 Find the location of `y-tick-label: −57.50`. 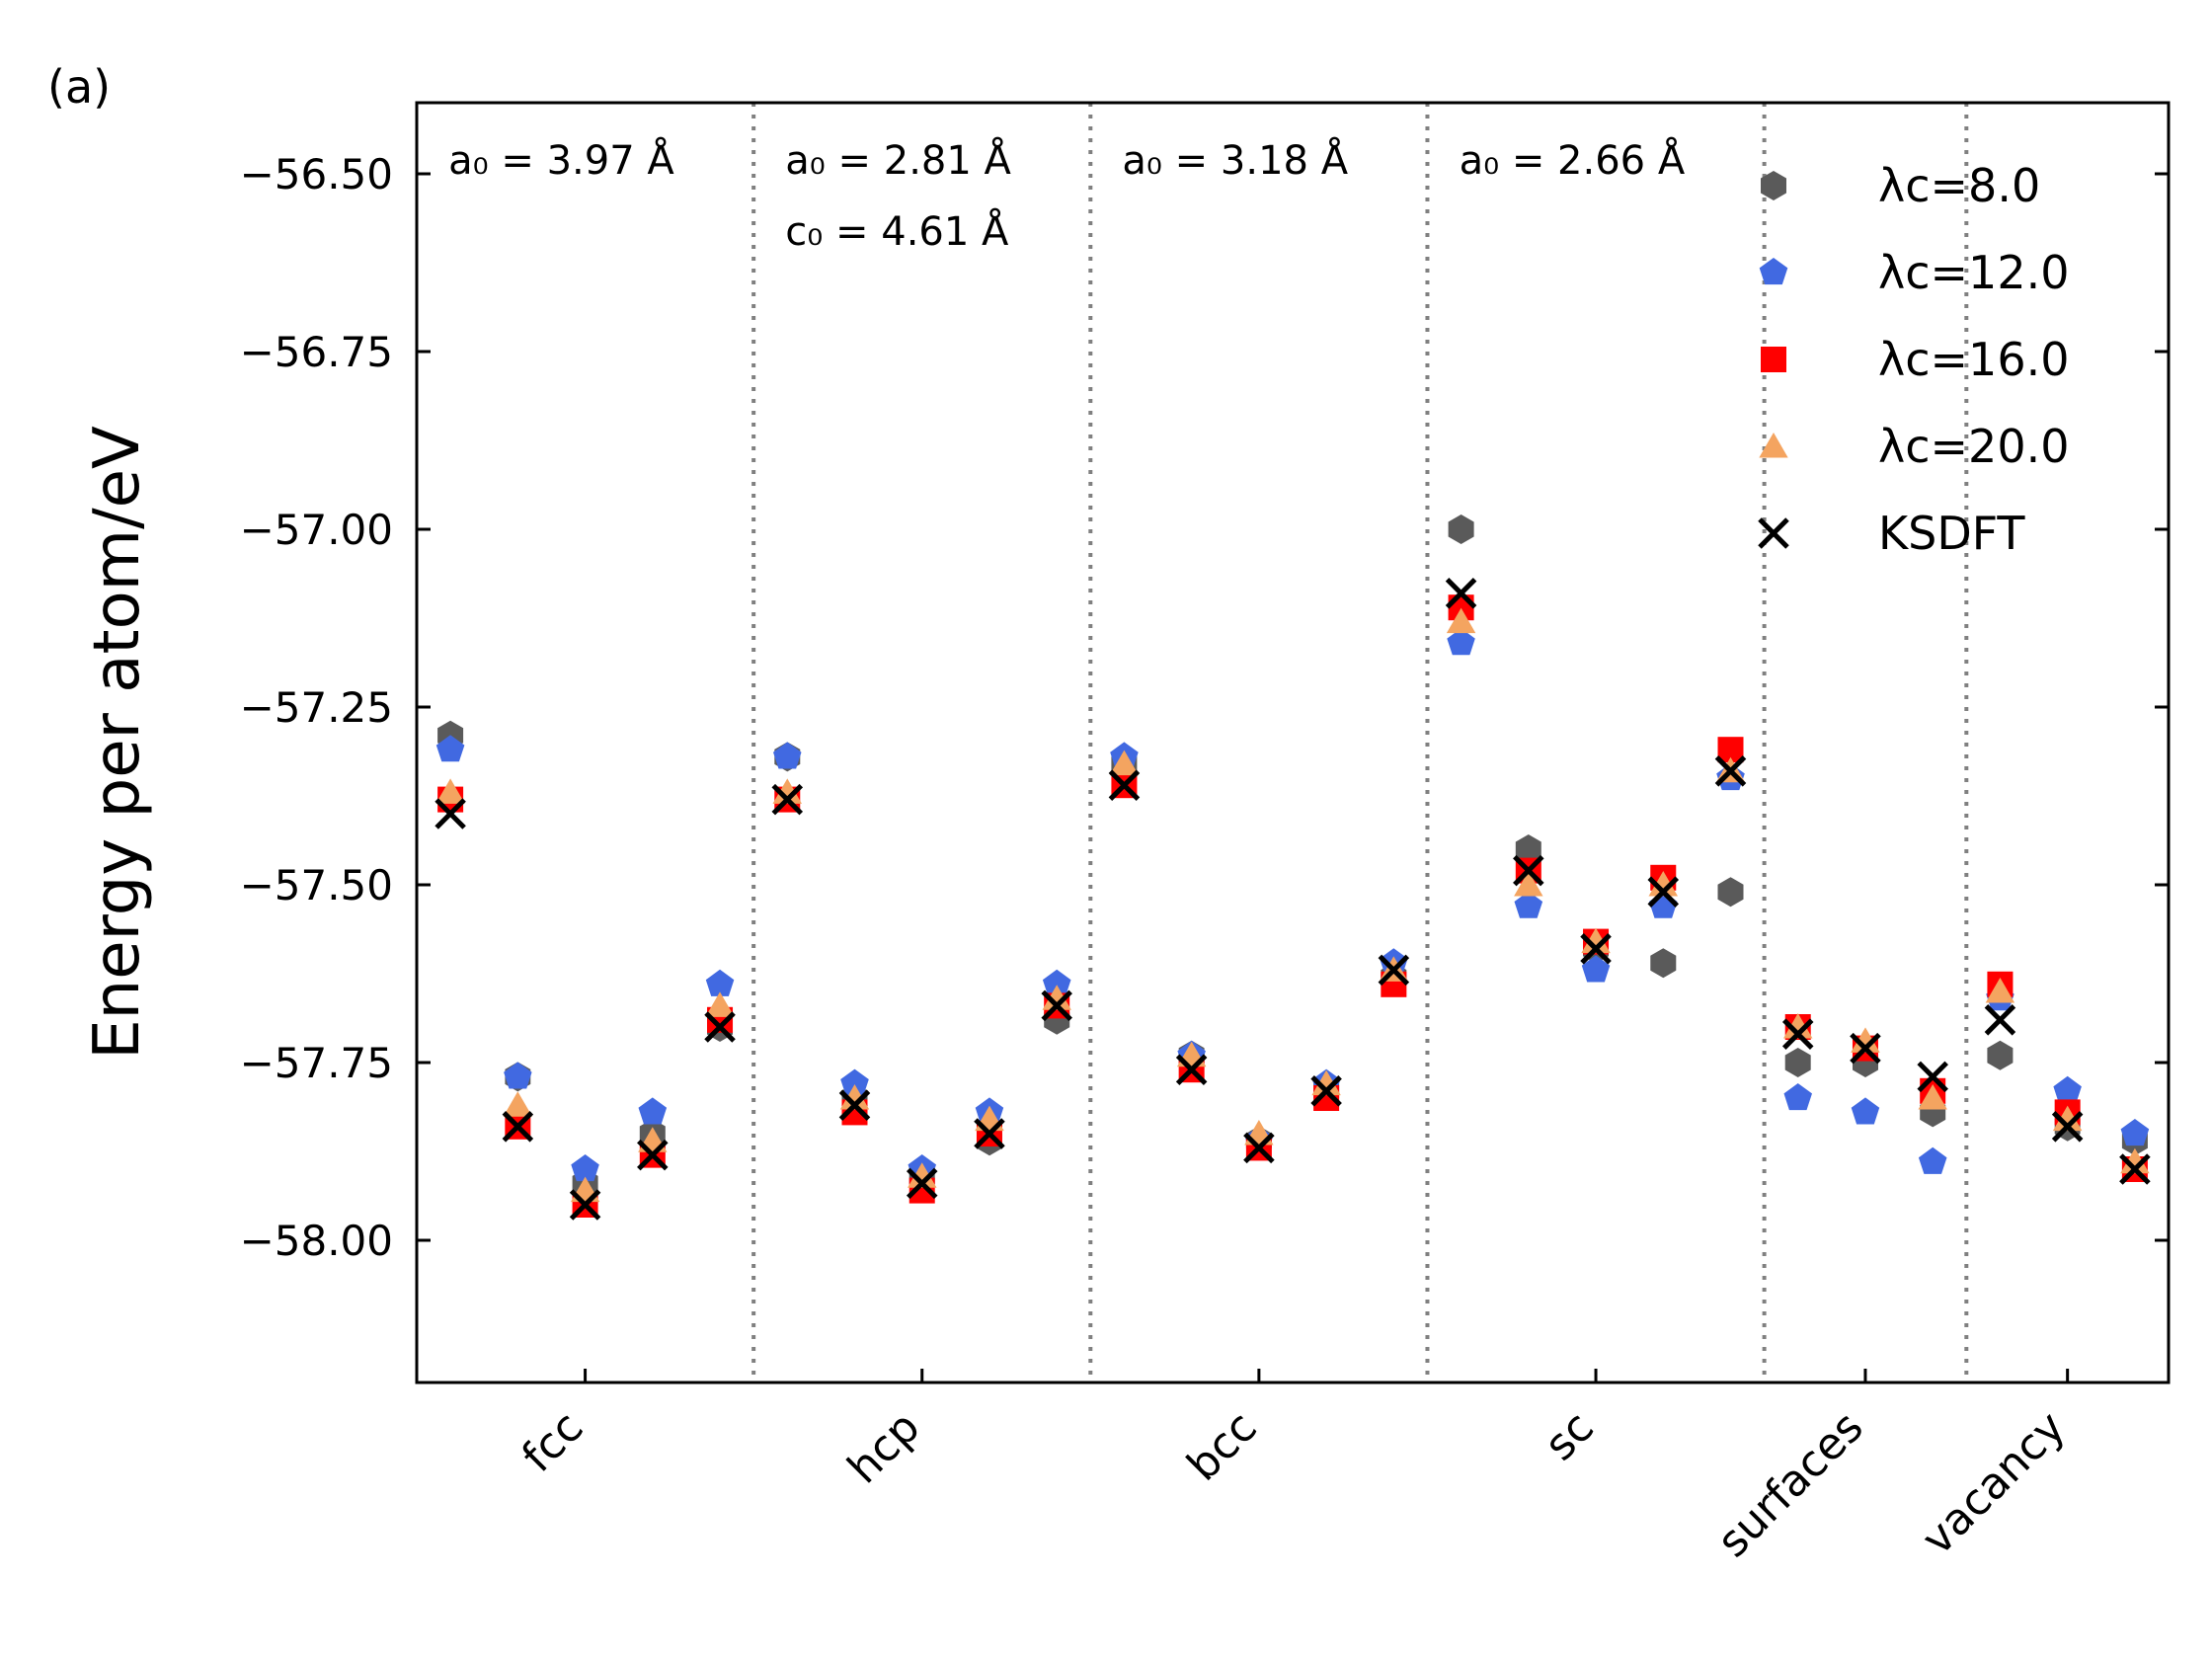

y-tick-label: −57.50 is located at coordinates (317, 885).